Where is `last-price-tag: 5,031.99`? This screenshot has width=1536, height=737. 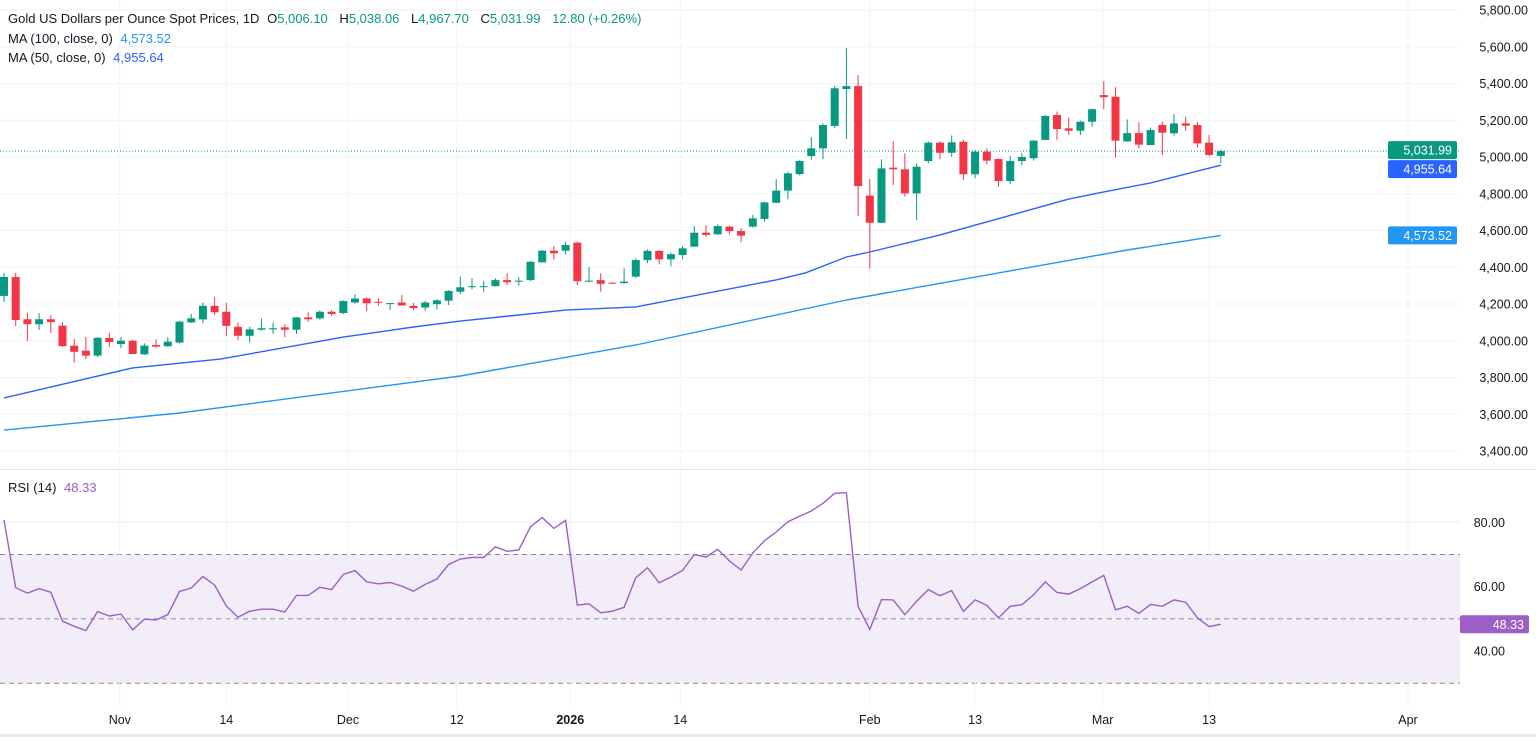
last-price-tag: 5,031.99 is located at coordinates (1422, 150).